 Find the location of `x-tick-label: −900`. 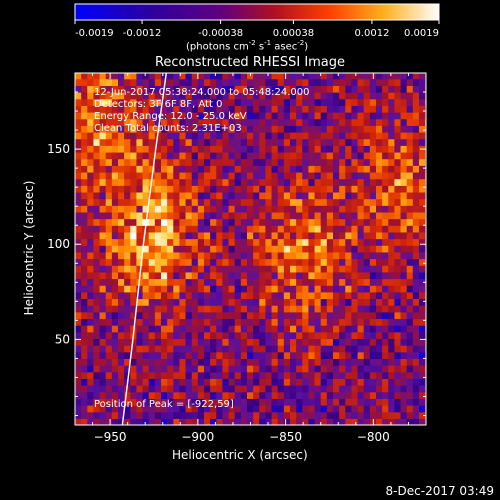

x-tick-label: −900 is located at coordinates (197, 437).